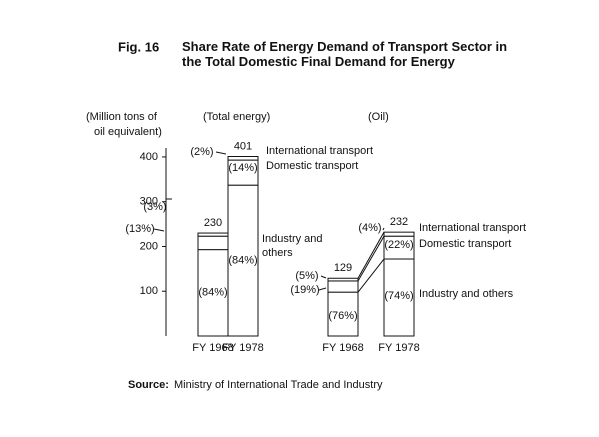 This screenshot has width=599, height=437. I want to click on percent-label: (3%), so click(154, 207).